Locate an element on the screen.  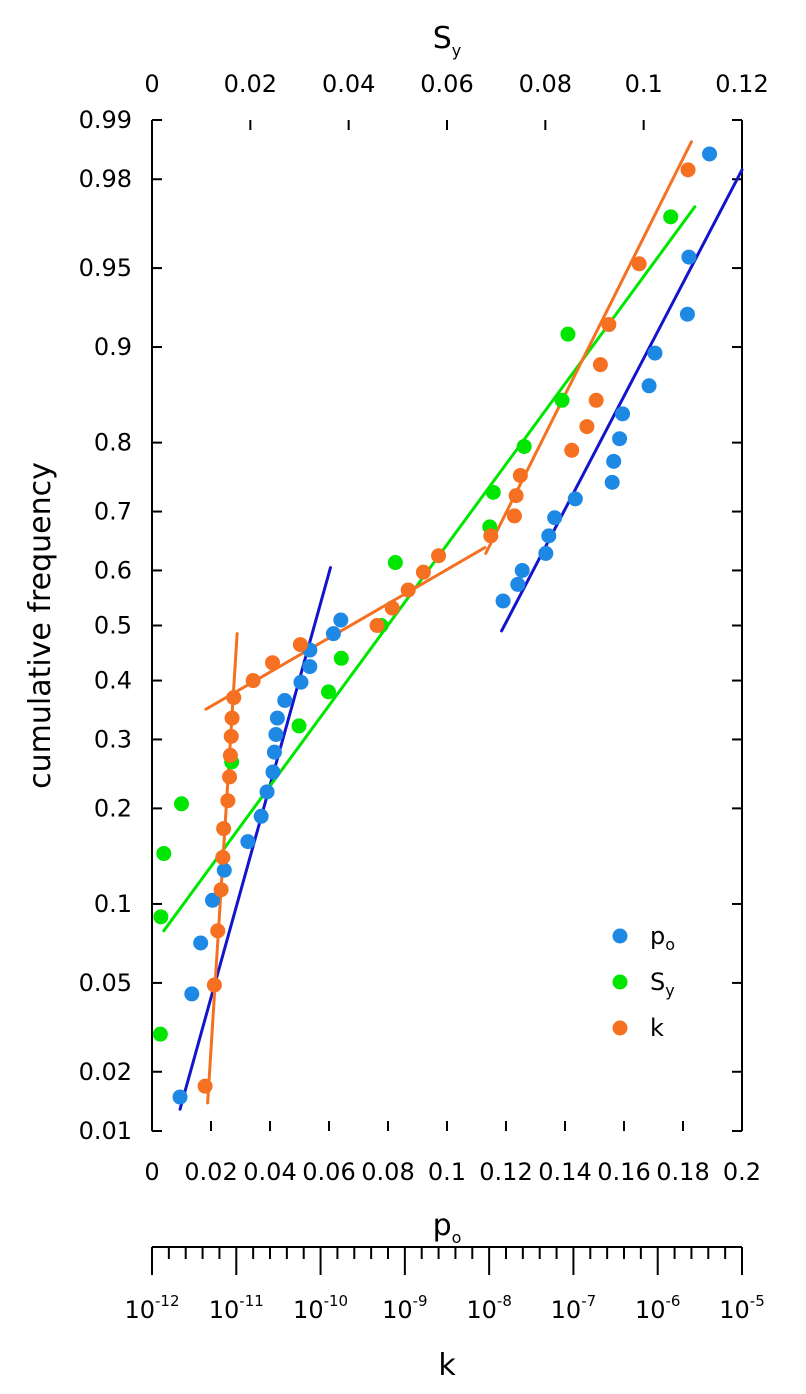
bottom-x-tick-label: 0.02 is located at coordinates (210, 1172).